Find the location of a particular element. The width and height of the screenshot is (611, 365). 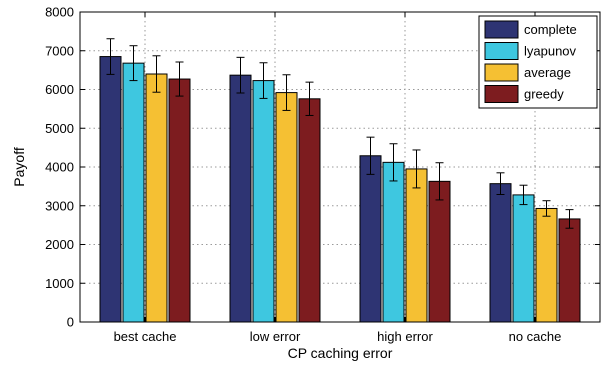

x-tick-label: no cache is located at coordinates (535, 336).